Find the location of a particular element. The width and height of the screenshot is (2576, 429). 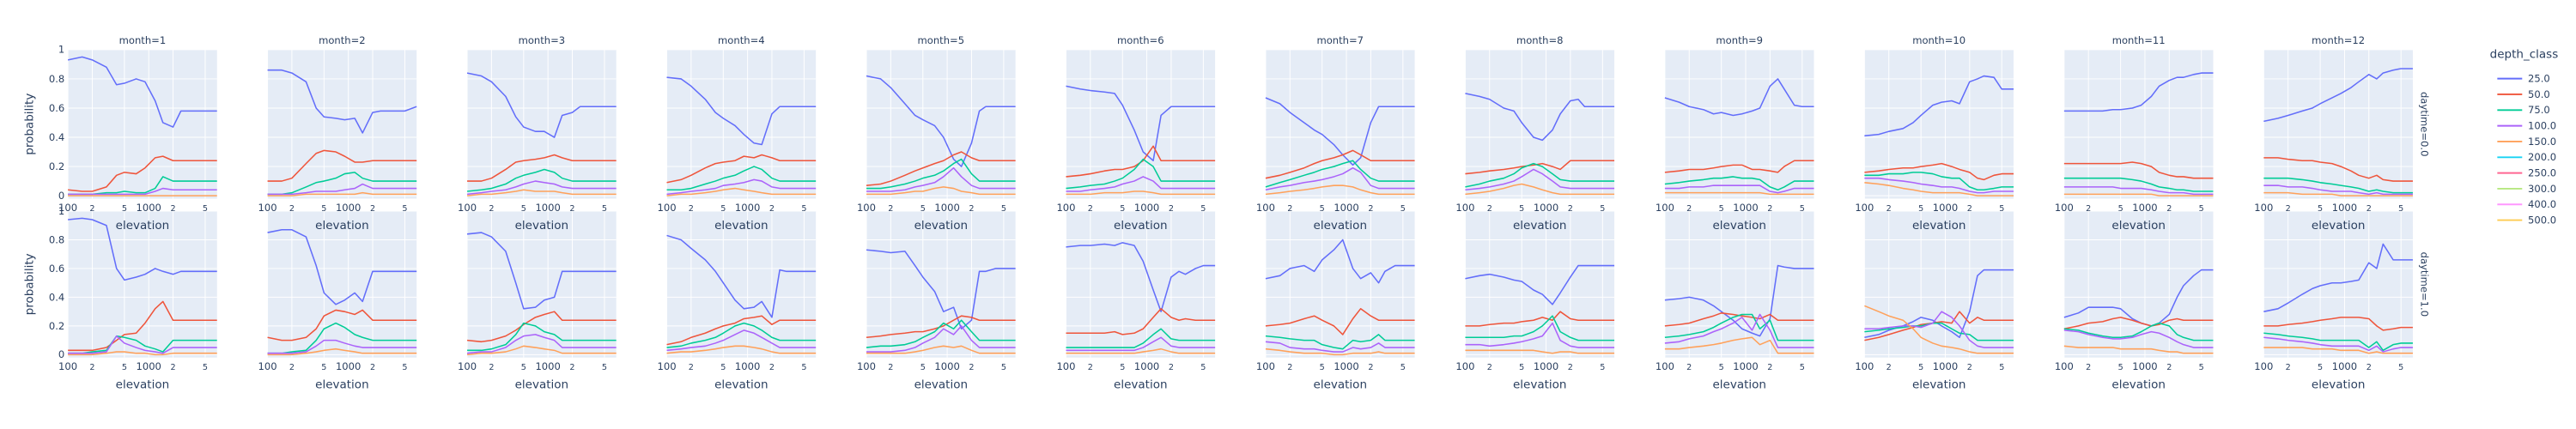

facet-col-title: month=4 is located at coordinates (742, 40).